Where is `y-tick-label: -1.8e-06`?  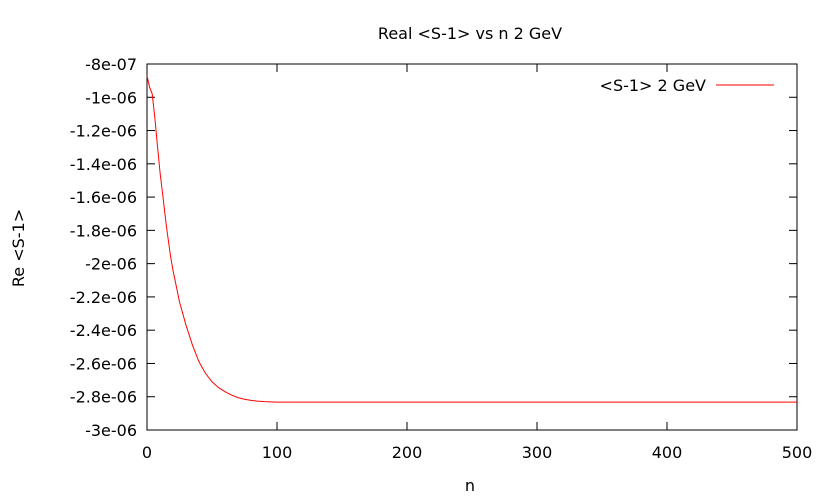 y-tick-label: -1.8e-06 is located at coordinates (103, 230).